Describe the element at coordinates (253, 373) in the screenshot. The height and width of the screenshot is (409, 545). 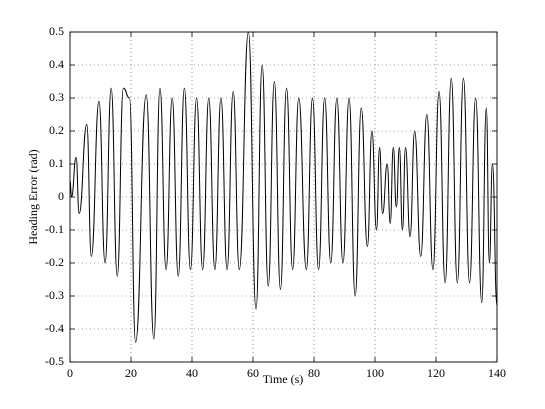
I see `x-tick-label: 60` at that location.